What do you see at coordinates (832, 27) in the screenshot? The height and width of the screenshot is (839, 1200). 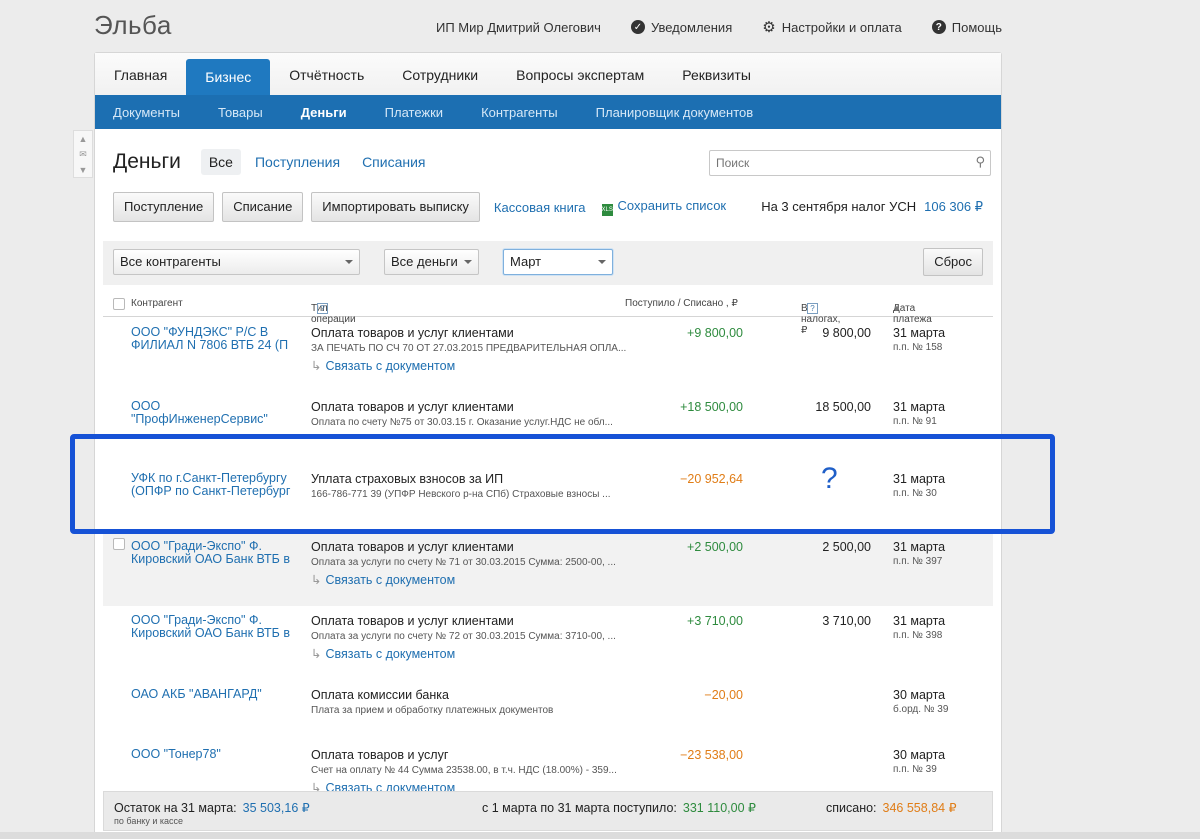 I see `settings-link: ⚙ Настройки и оплата` at bounding box center [832, 27].